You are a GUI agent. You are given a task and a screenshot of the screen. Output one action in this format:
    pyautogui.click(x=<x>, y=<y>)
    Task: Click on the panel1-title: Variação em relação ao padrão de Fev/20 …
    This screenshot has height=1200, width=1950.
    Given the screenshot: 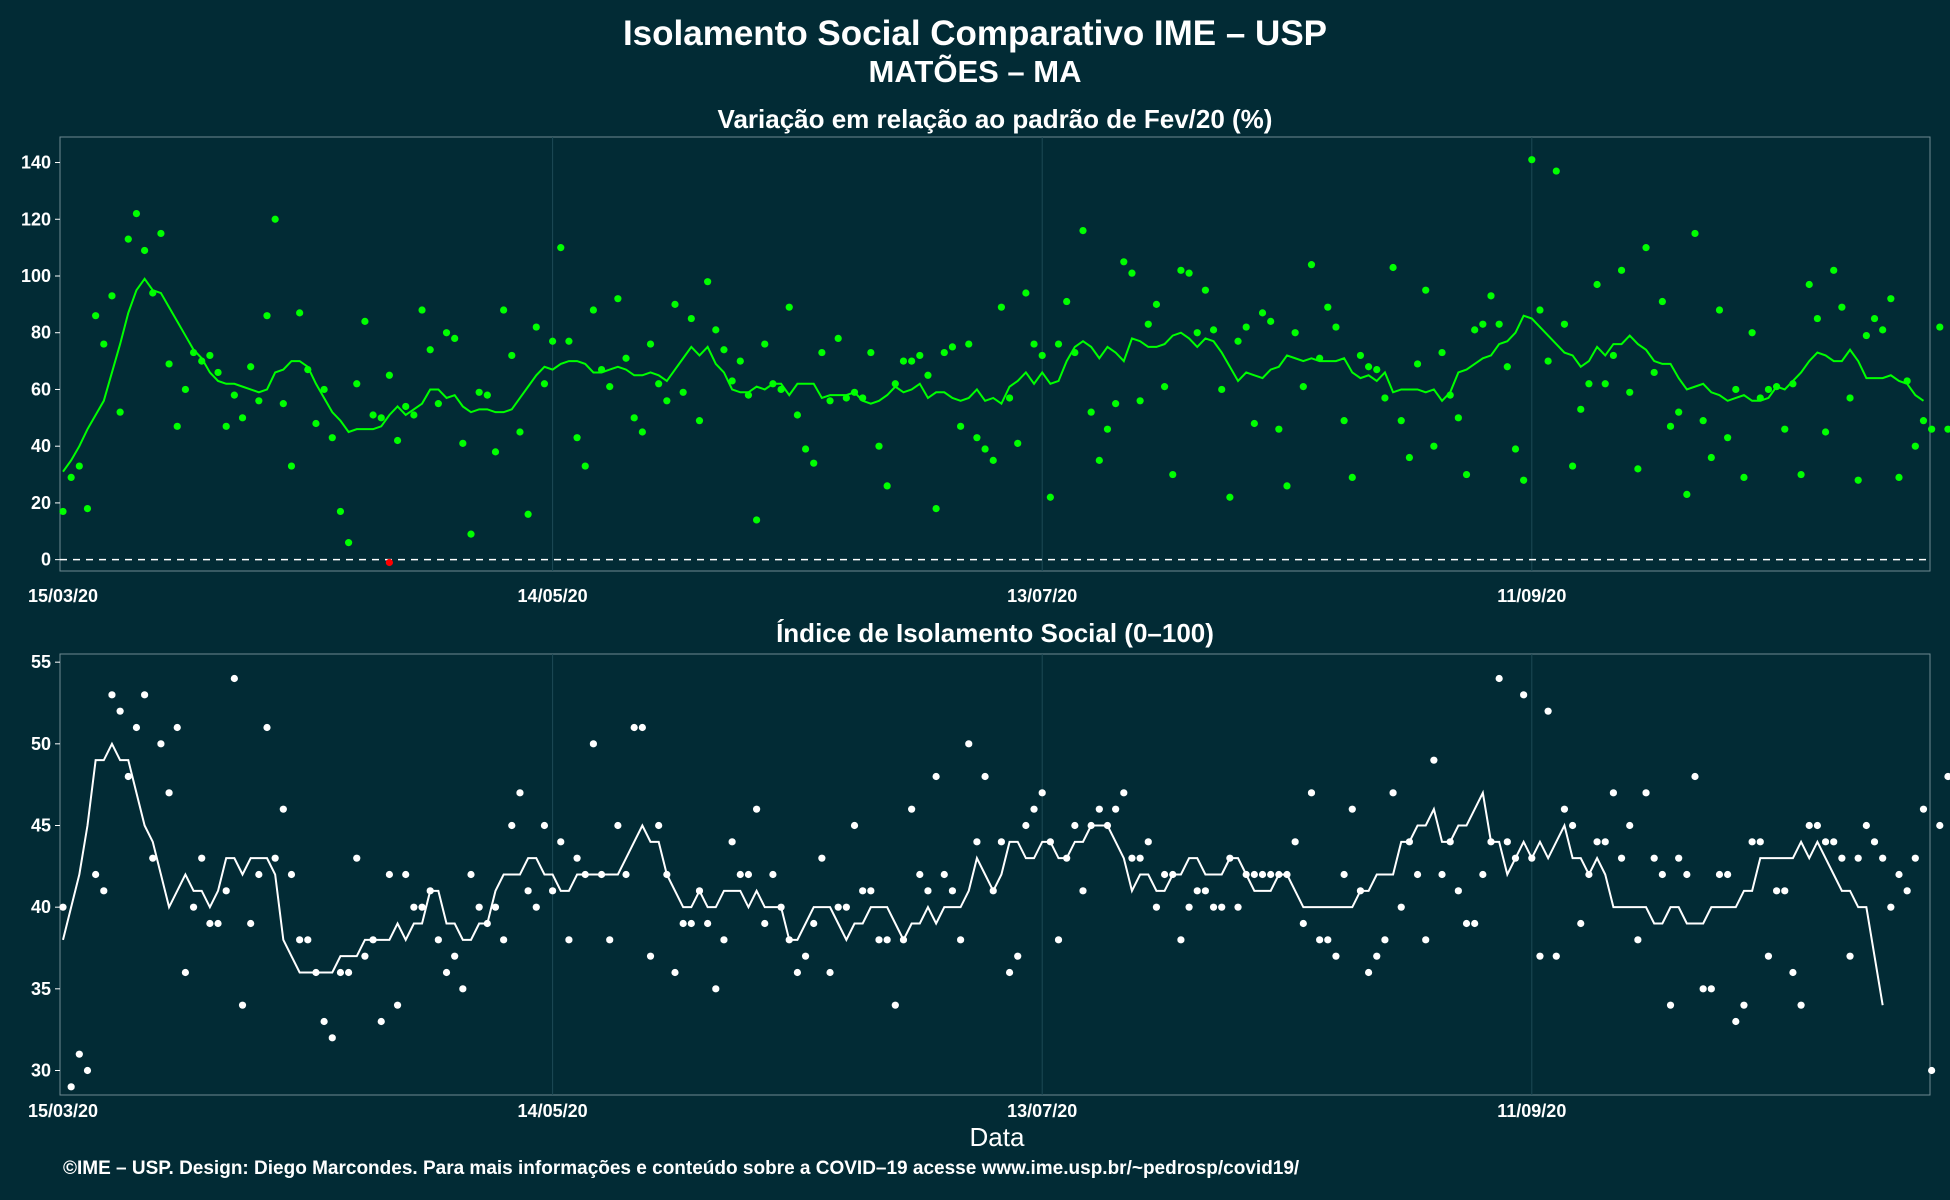 What is the action you would take?
    pyautogui.click(x=995, y=119)
    